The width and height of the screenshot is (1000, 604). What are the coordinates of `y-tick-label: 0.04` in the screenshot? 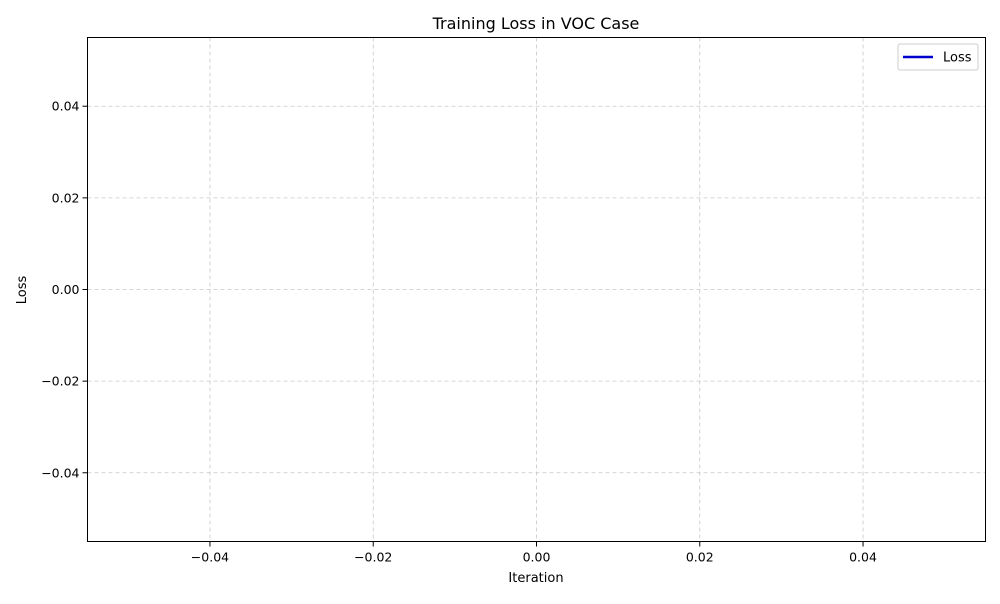 It's located at (66, 106).